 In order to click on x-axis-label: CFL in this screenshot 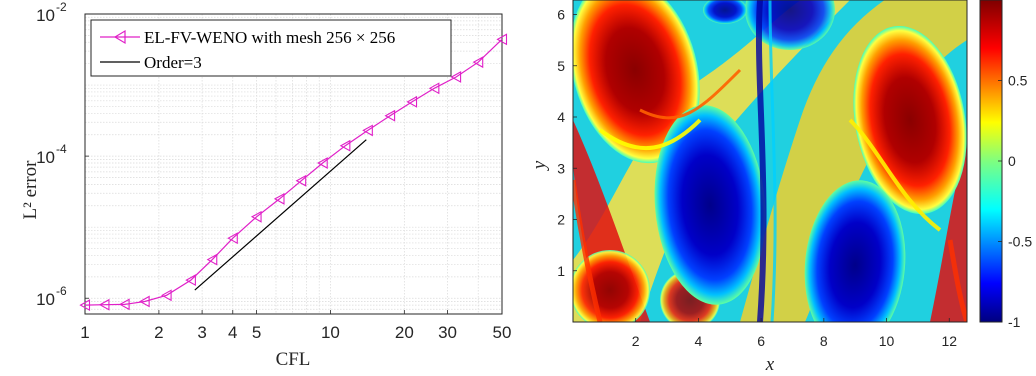, I will do `click(293, 359)`.